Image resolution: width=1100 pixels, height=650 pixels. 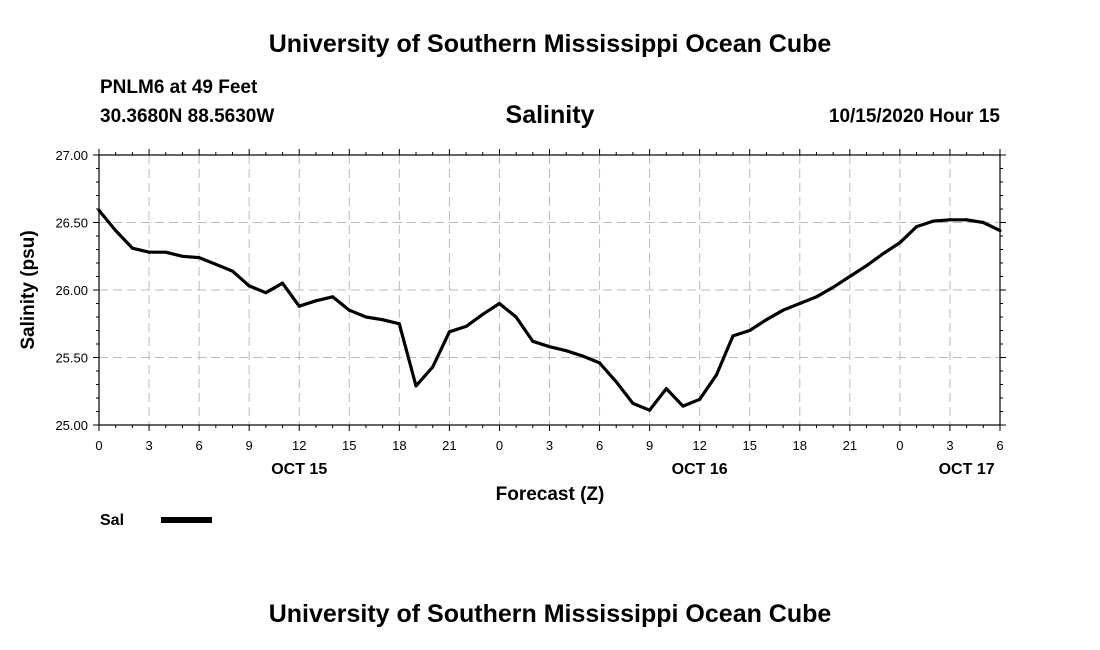 What do you see at coordinates (299, 469) in the screenshot?
I see `x-day-label: OCT 15` at bounding box center [299, 469].